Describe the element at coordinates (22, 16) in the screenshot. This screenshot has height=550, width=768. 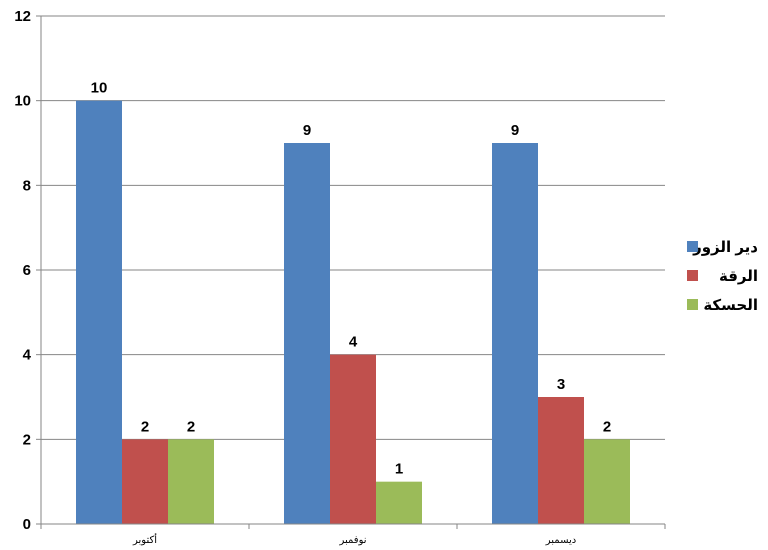
I see `y-tick-label: 12` at that location.